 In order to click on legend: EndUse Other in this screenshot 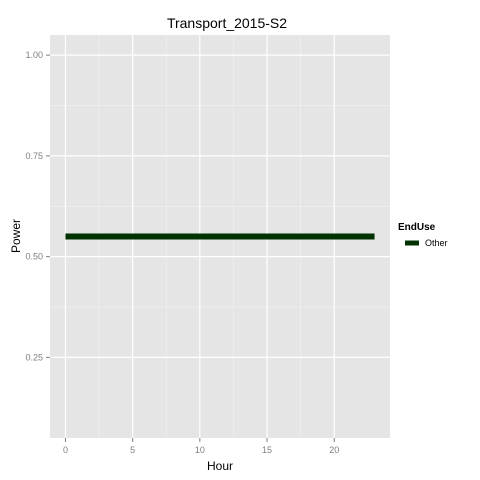, I will do `click(423, 235)`.